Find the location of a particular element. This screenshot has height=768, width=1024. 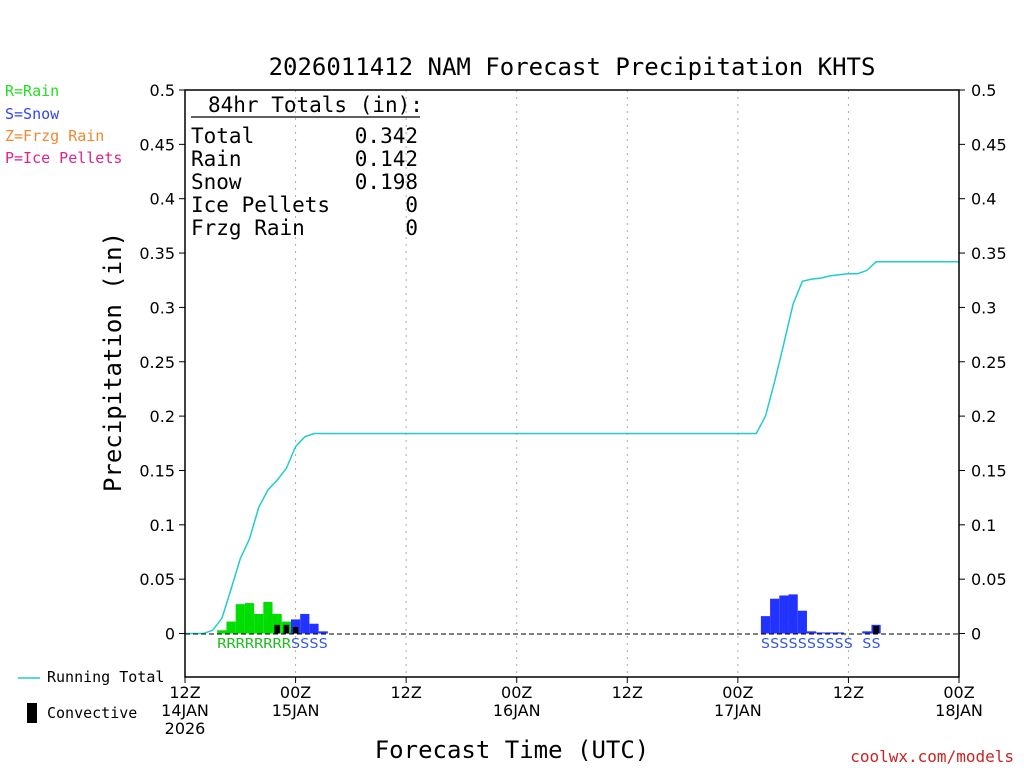

y-tick-label-left: 0 is located at coordinates (170, 634).